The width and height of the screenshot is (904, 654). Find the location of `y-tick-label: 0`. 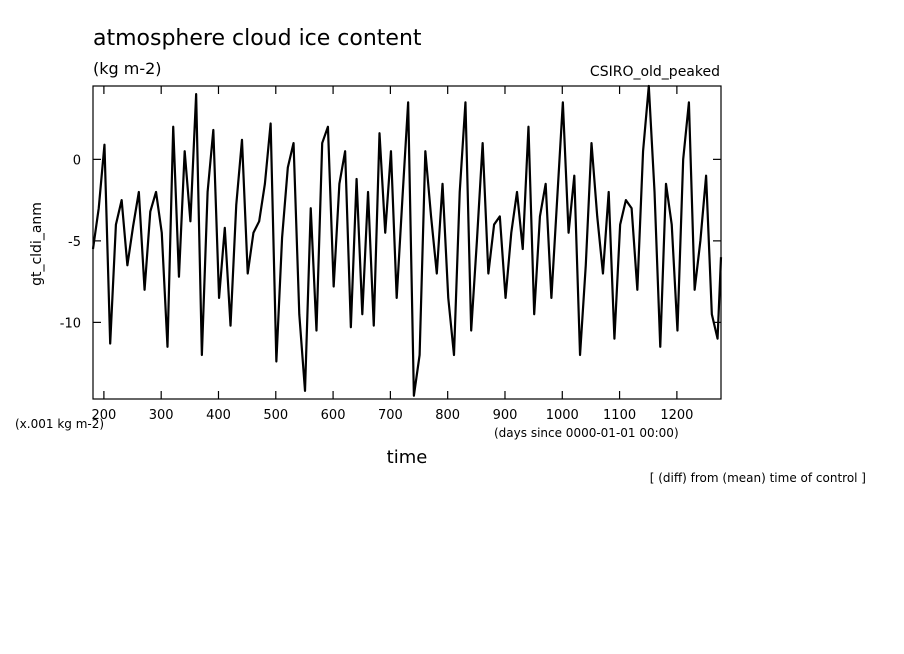

y-tick-label: 0 is located at coordinates (77, 160).